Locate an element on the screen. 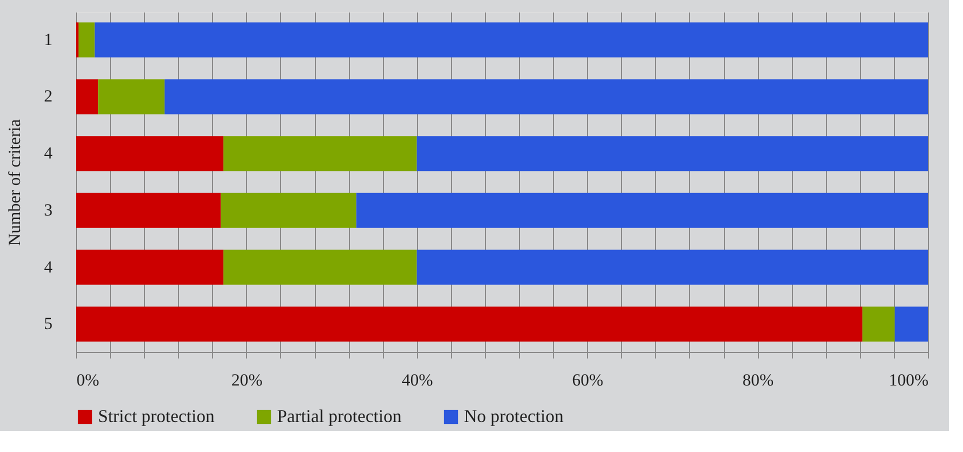  x-tick-label: 40% is located at coordinates (417, 380).